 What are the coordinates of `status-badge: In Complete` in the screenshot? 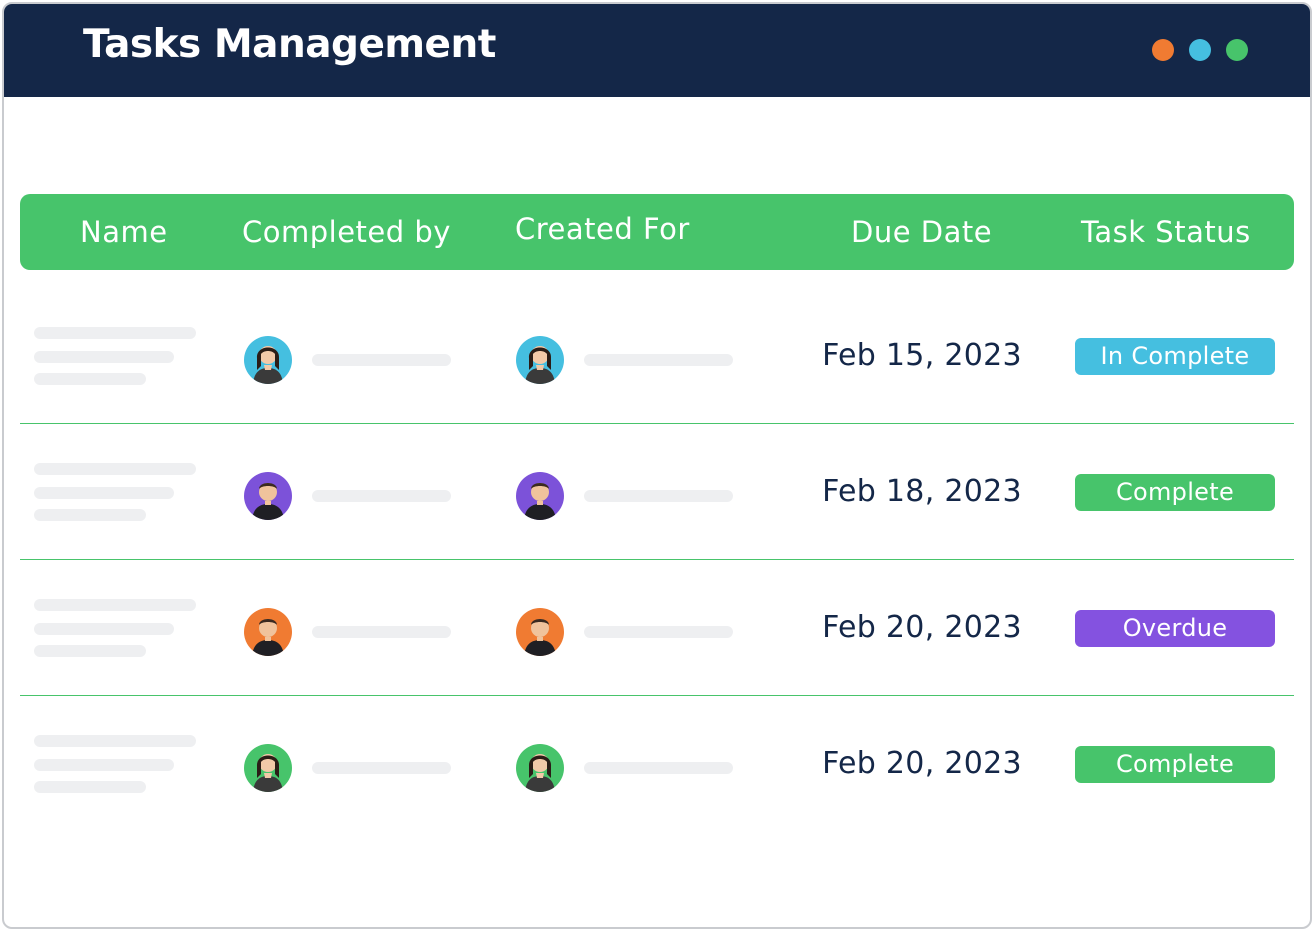 It's located at (1175, 356).